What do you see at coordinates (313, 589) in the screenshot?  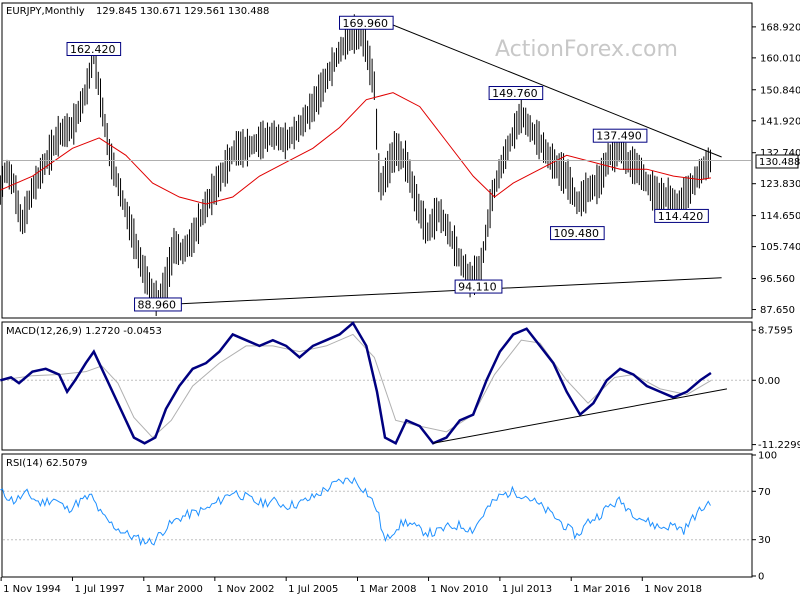 I see `date-tick-label: 1 Jul 2005` at bounding box center [313, 589].